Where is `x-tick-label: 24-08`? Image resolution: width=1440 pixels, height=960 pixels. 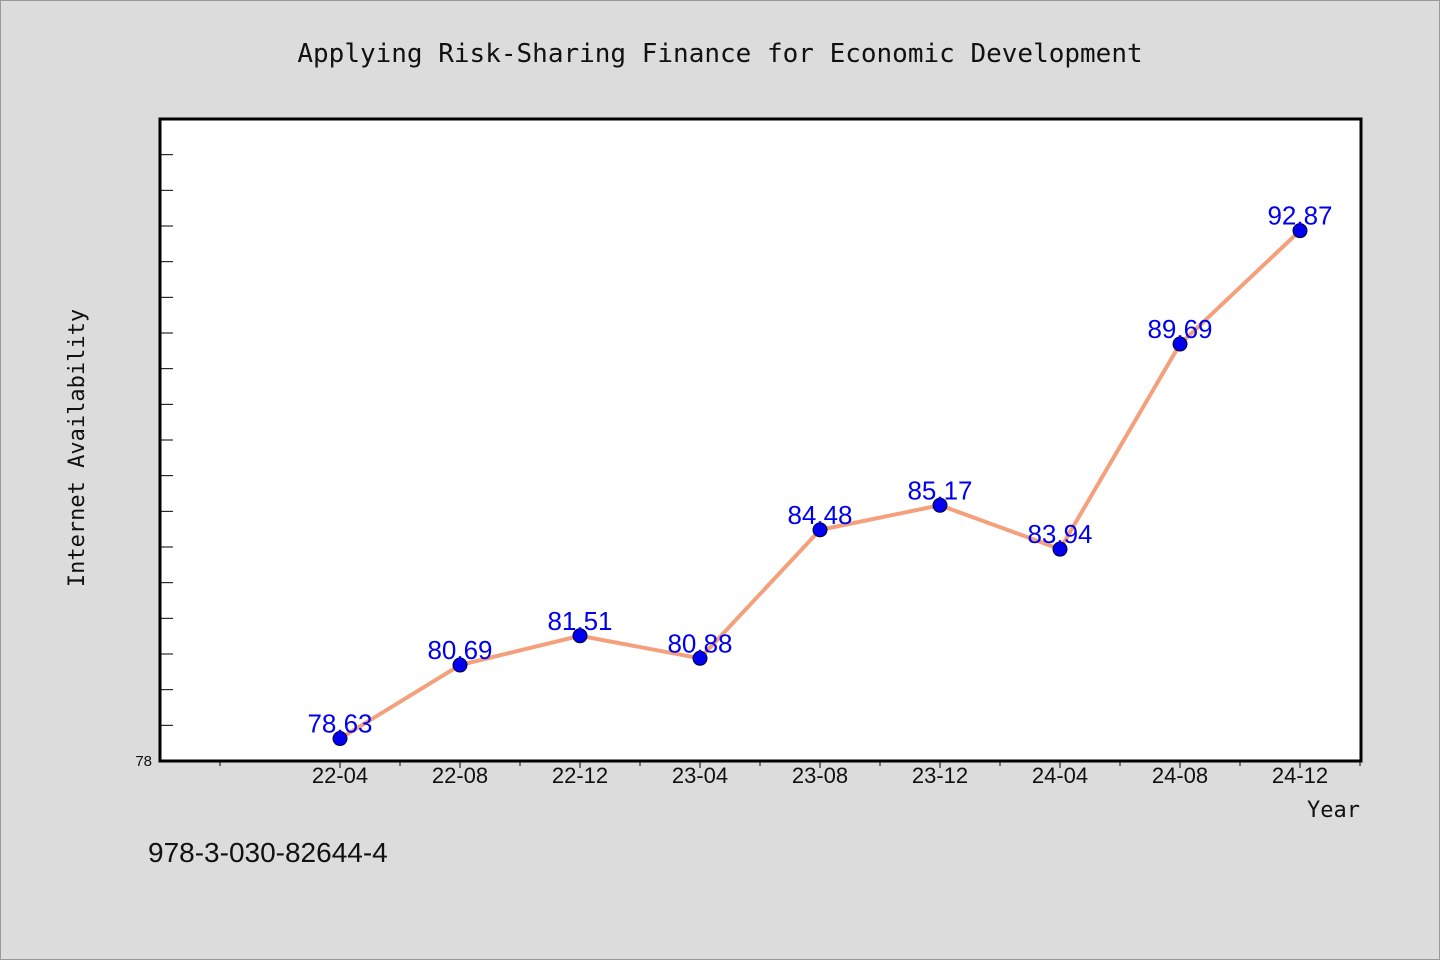 x-tick-label: 24-08 is located at coordinates (1180, 775).